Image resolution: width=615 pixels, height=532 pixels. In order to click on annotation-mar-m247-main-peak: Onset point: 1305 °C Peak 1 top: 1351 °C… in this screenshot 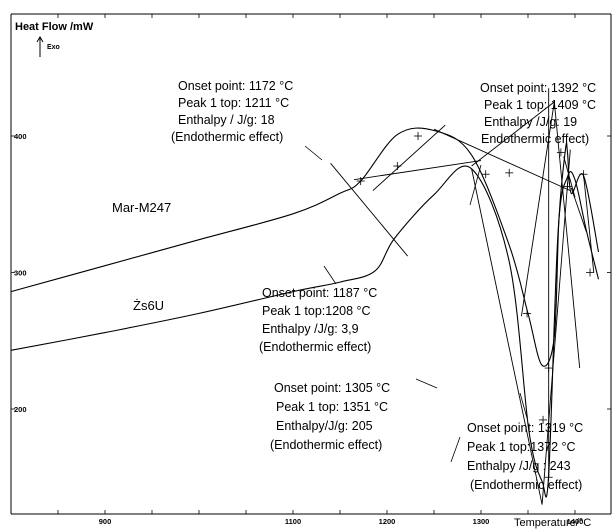, I will do `click(332, 416)`.